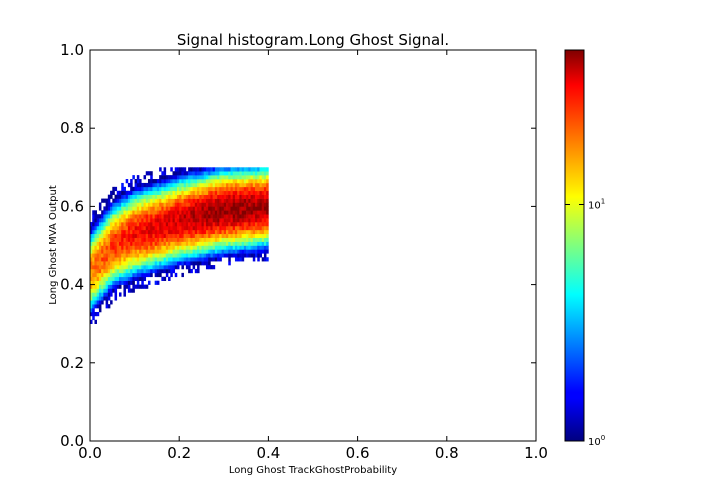 The height and width of the screenshot is (504, 720). What do you see at coordinates (53, 245) in the screenshot?
I see `y-axis-label: Long Ghost MVA Output` at bounding box center [53, 245].